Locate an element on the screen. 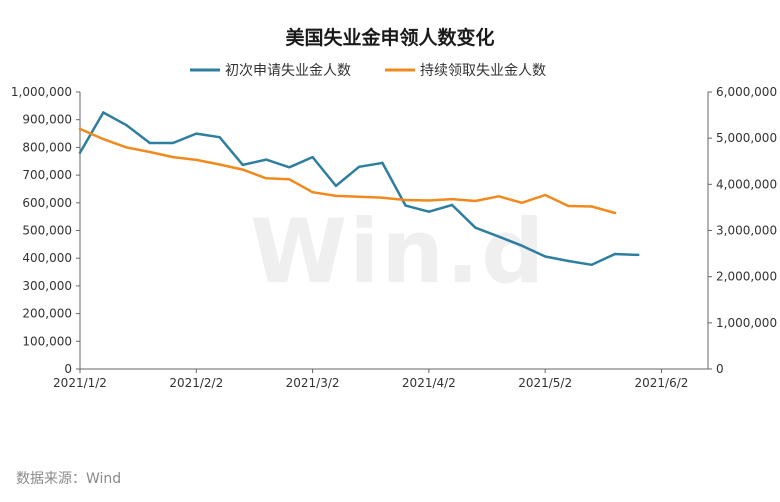 The image size is (780, 502). right-y-tick-label: 0 is located at coordinates (720, 369).